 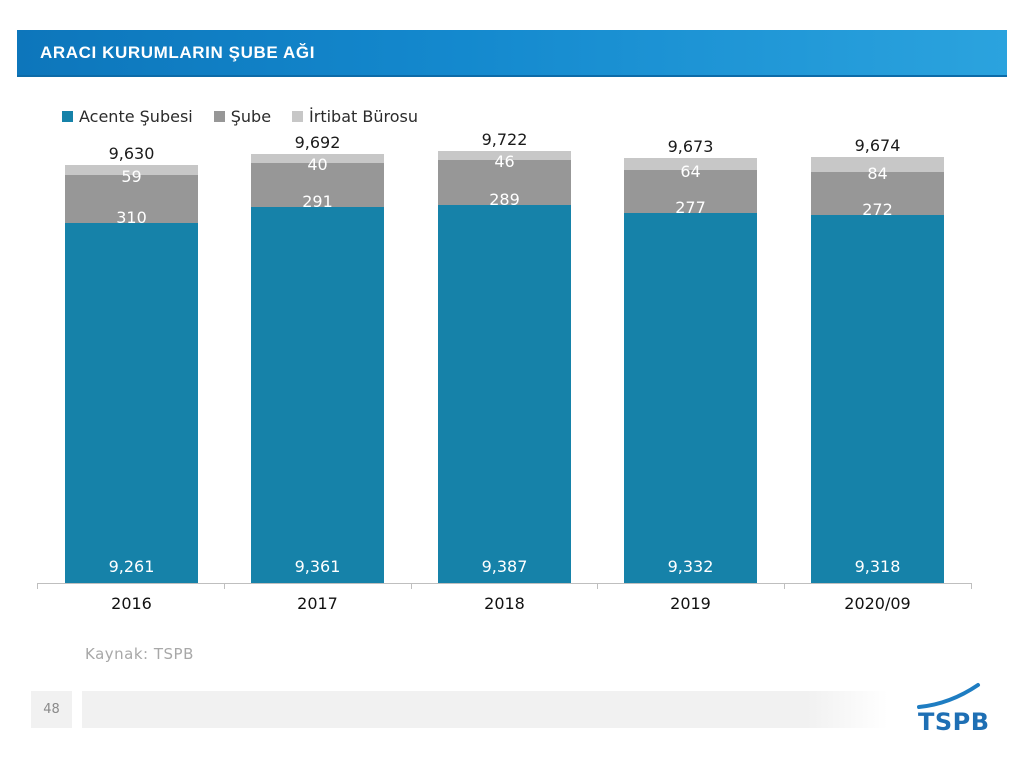 What do you see at coordinates (363, 116) in the screenshot?
I see `legend-label: İrtibat Bürosu` at bounding box center [363, 116].